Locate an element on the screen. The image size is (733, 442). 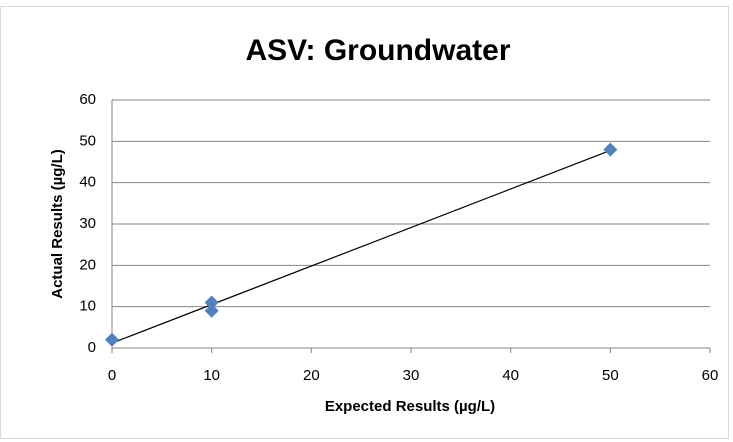
y-axis-title: Actual Results (µg/L) is located at coordinates (57, 224).